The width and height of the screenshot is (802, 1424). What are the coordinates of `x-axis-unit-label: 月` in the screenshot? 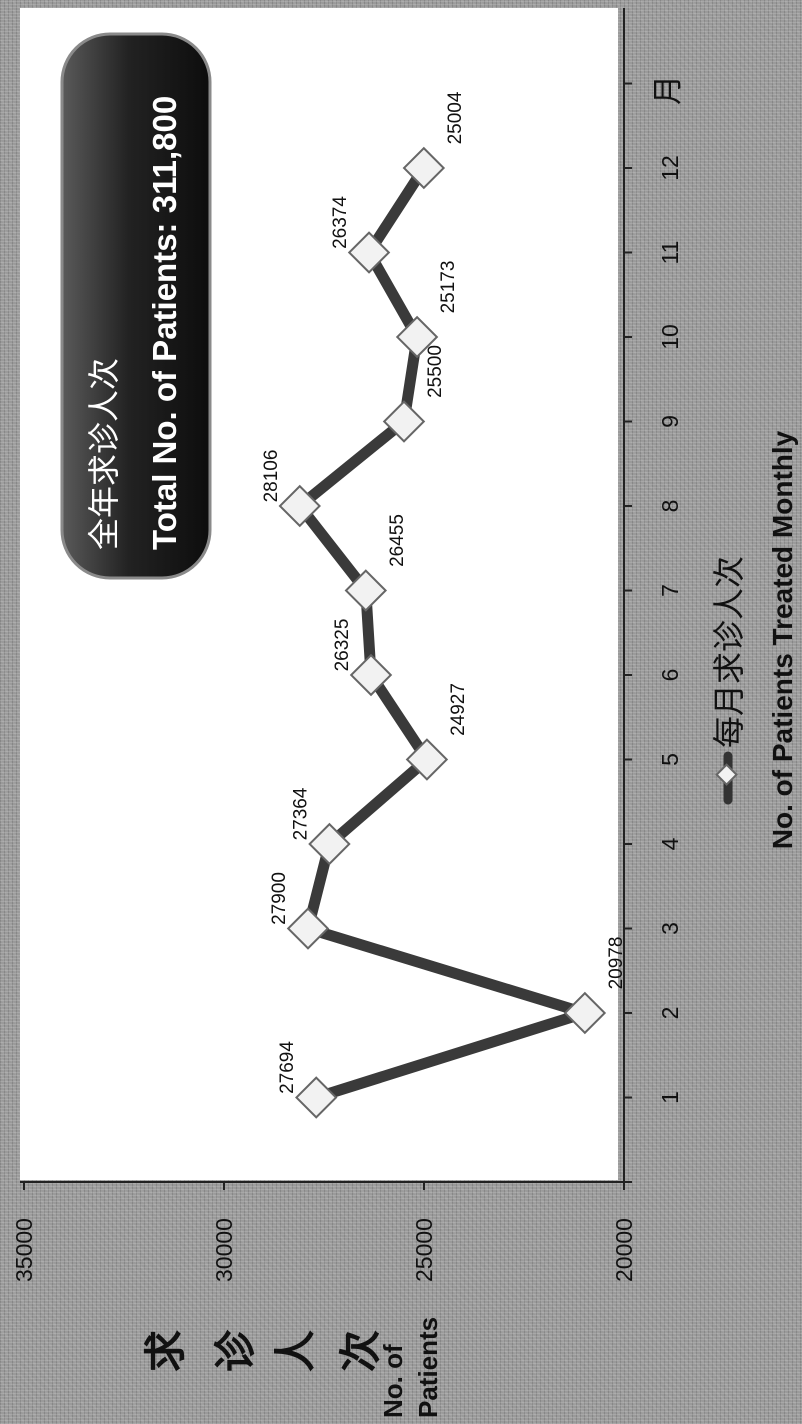 It's located at (668, 90).